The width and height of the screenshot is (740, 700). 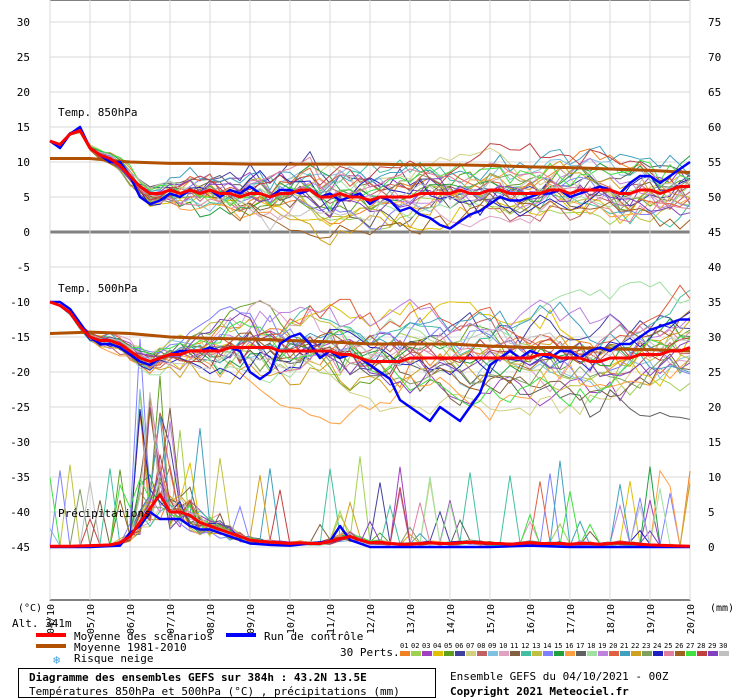 What do you see at coordinates (547, 646) in the screenshot?
I see `pert-number: 14` at bounding box center [547, 646].